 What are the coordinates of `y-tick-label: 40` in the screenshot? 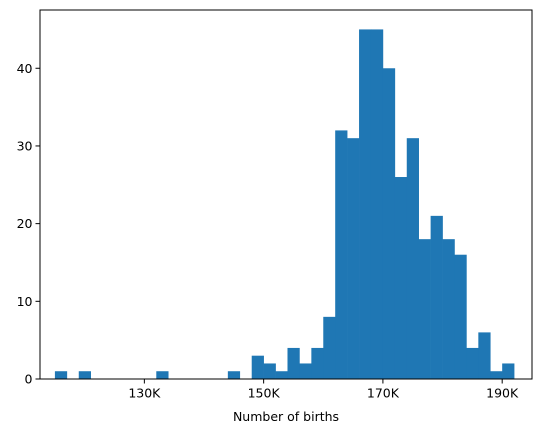 It's located at (25, 68).